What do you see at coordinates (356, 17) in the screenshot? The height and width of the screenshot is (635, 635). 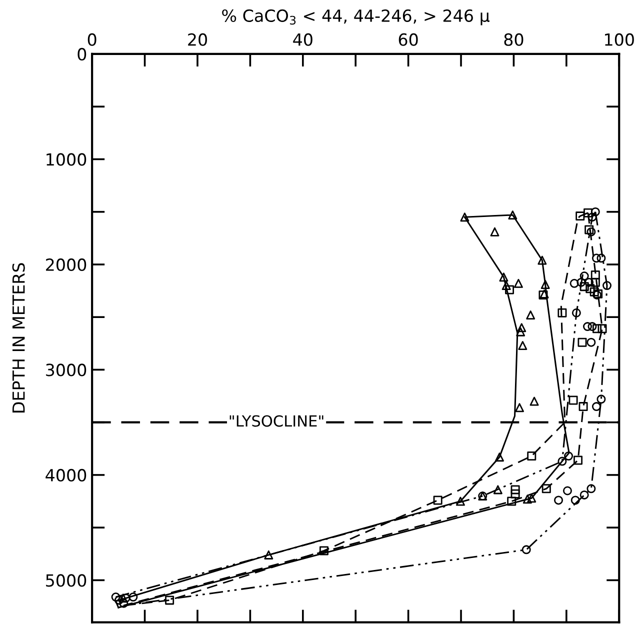 I see `x-axis-title: % CaCO$_{3}$ < 44, 44-246, > 246 μ` at bounding box center [356, 17].